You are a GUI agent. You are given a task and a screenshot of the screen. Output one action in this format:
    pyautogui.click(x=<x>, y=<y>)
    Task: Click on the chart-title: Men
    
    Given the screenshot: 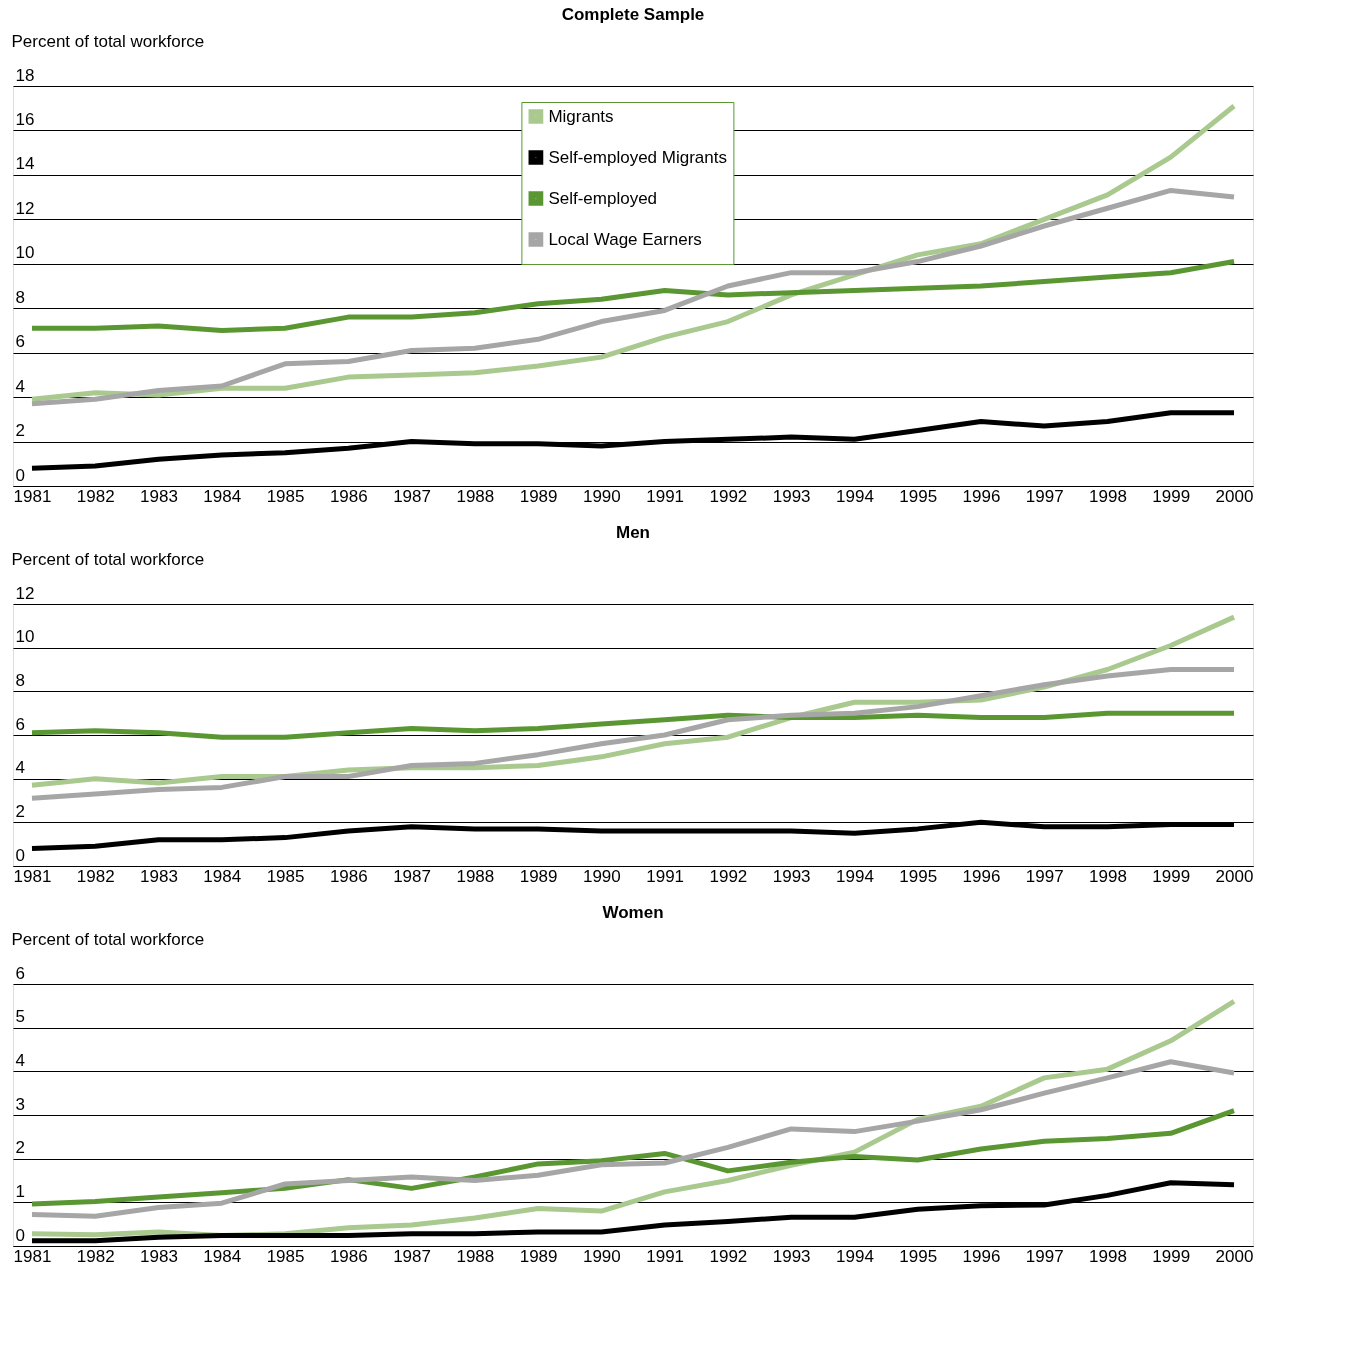 What is the action you would take?
    pyautogui.click(x=633, y=532)
    